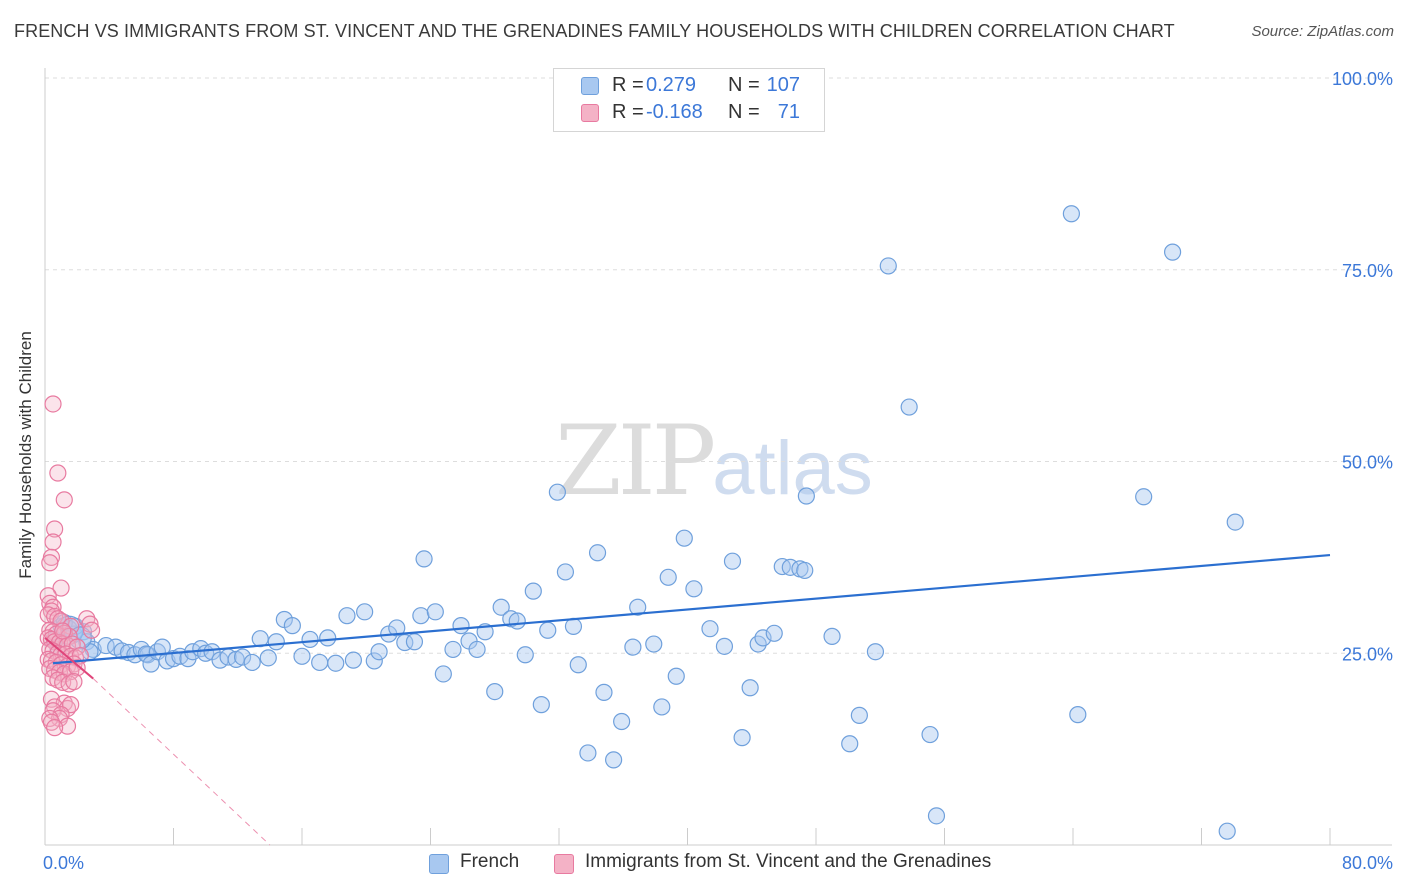  What do you see at coordinates (691, 609) in the screenshot?
I see `french-trend-line` at bounding box center [691, 609].